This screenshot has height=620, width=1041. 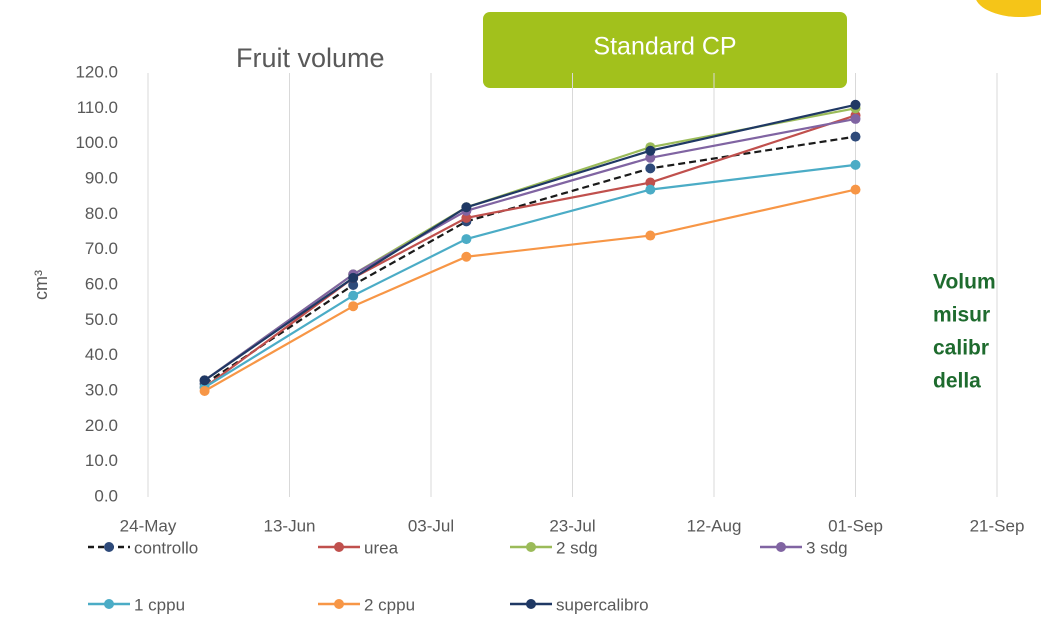 What do you see at coordinates (101, 177) in the screenshot?
I see `y-tick-label: 90.0` at bounding box center [101, 177].